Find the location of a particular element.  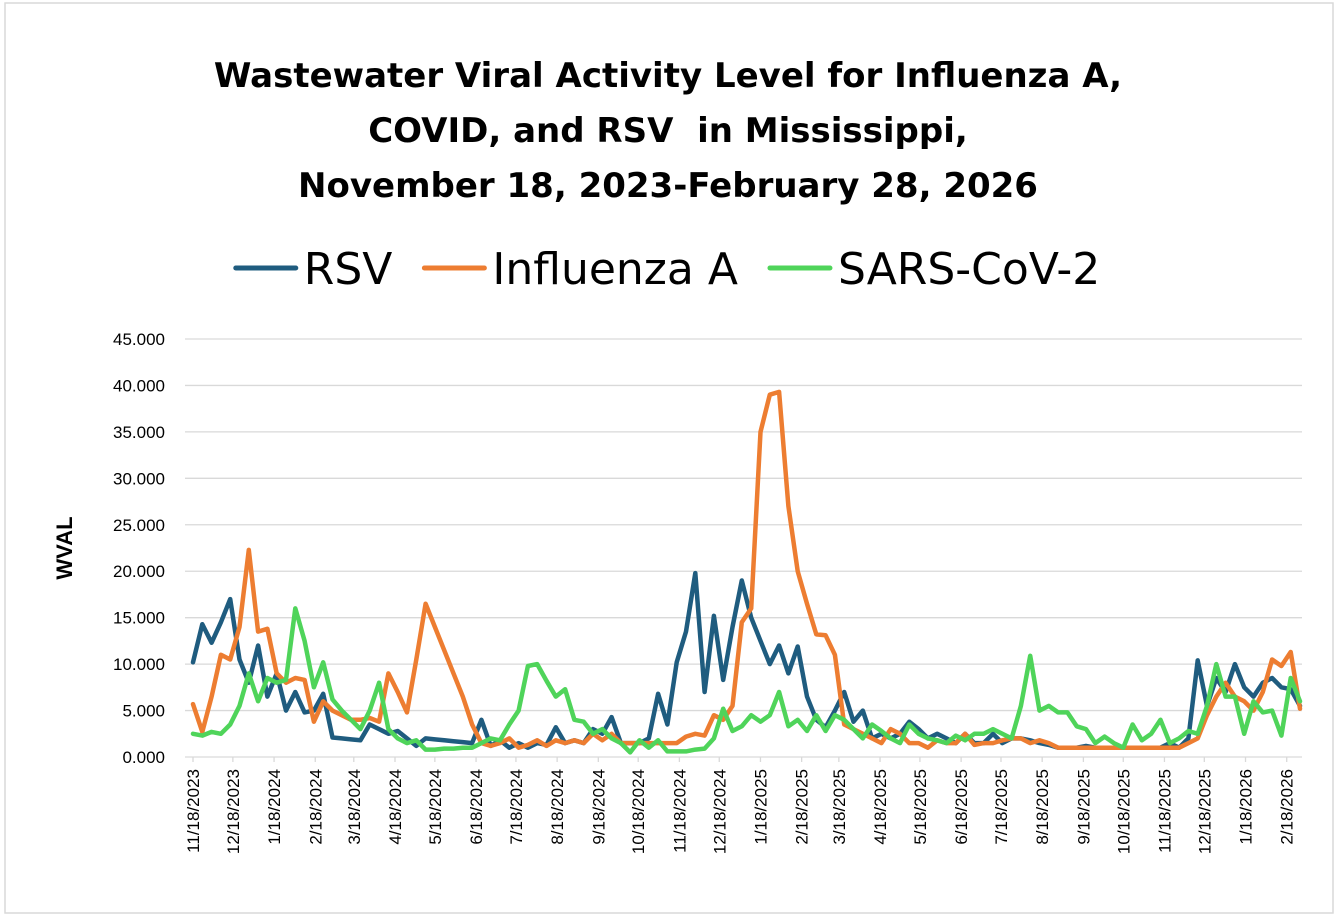

legend-label: Influenza A is located at coordinates (615, 269).